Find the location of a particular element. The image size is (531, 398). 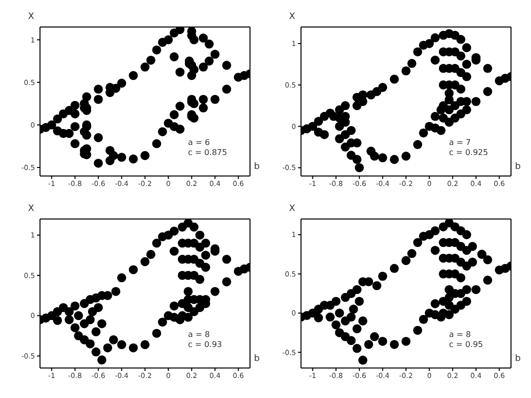

annotation: c = 0.95 is located at coordinates (466, 345).